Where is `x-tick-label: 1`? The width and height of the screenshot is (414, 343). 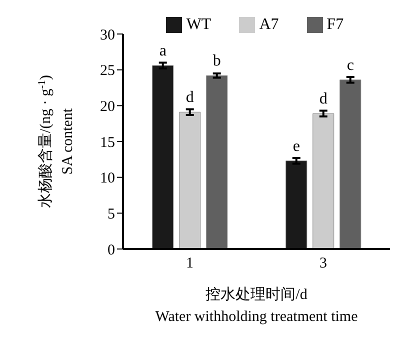 x-tick-label: 1 is located at coordinates (190, 264).